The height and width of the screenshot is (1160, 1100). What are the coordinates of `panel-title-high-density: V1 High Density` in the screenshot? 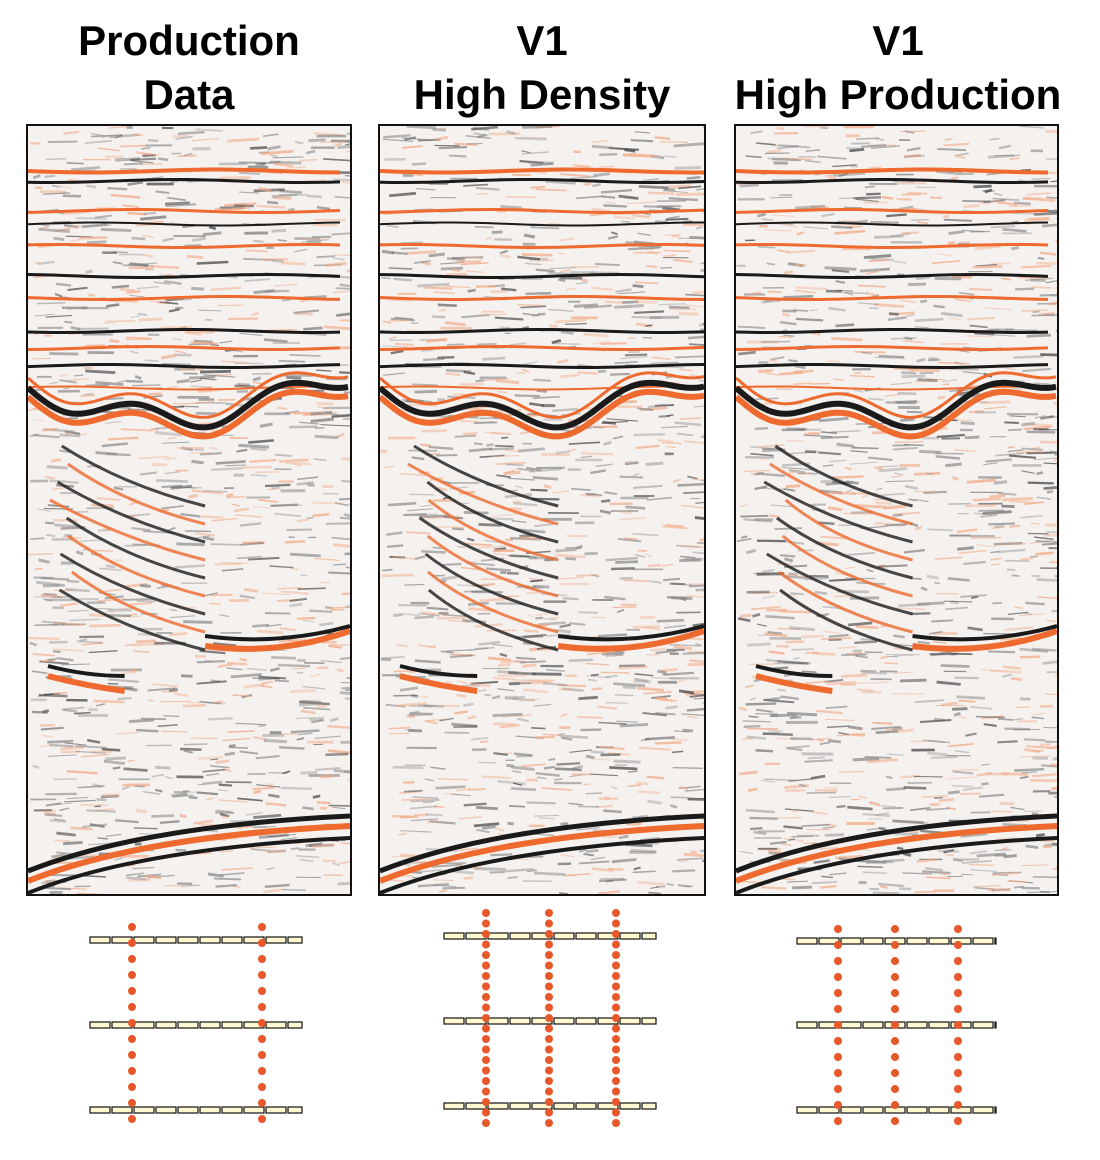 It's located at (542, 68).